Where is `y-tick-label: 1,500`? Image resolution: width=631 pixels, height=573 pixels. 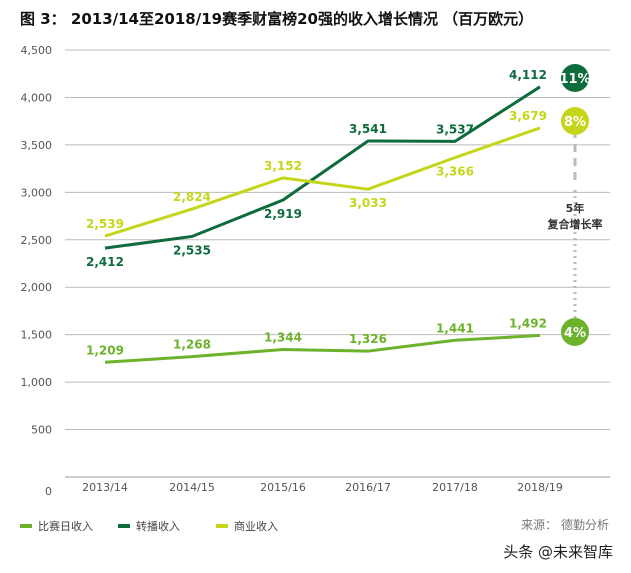
y-tick-label: 1,500 is located at coordinates (37, 335).